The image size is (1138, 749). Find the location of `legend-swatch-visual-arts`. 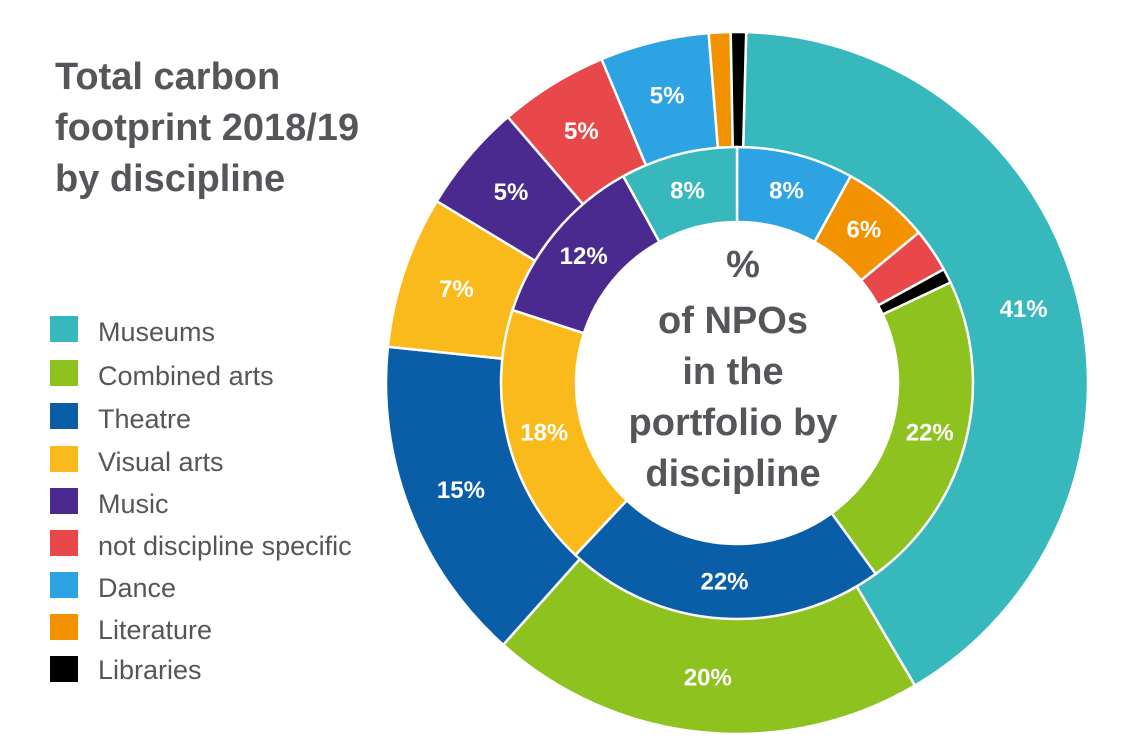

legend-swatch-visual-arts is located at coordinates (64, 459).